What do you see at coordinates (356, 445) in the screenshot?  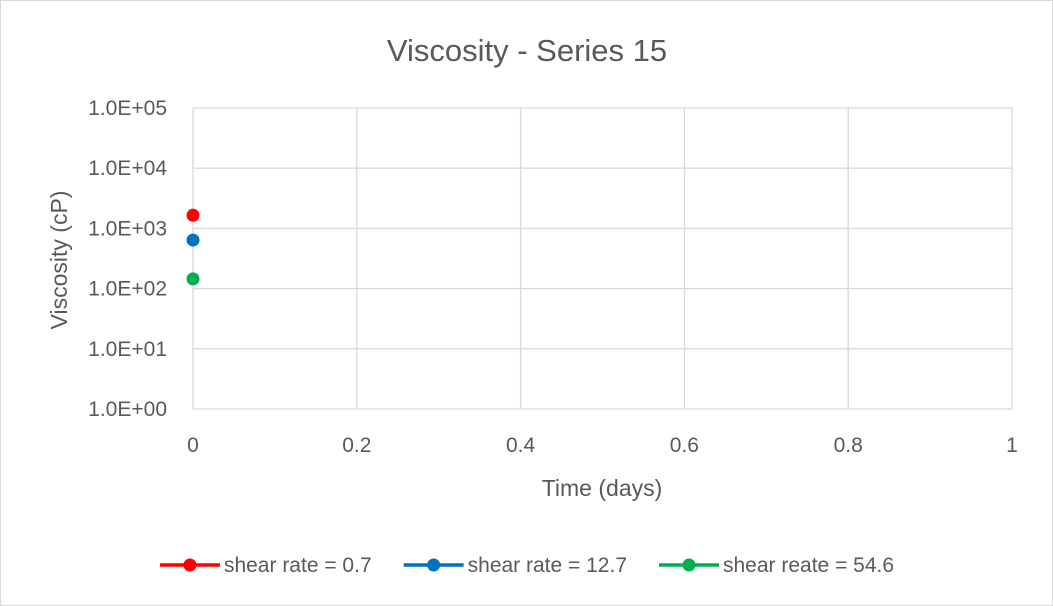 I see `x-tick-label: 0.2` at bounding box center [356, 445].